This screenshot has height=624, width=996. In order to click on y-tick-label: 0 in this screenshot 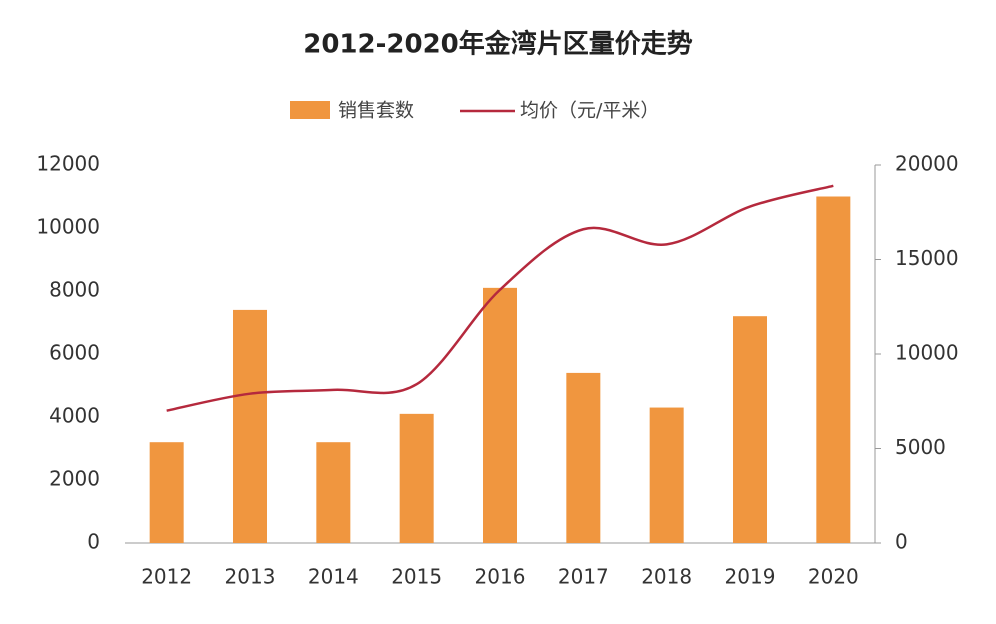, I will do `click(93, 542)`.